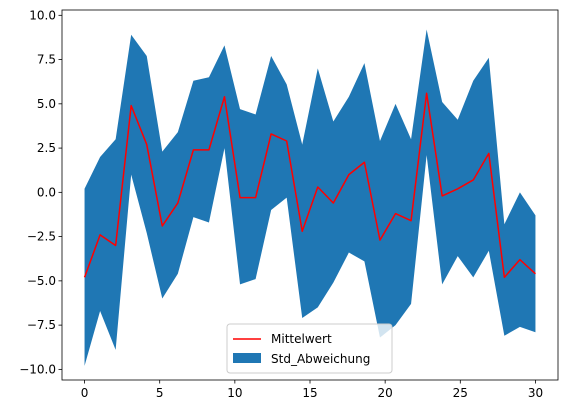 Image resolution: width=568 pixels, height=414 pixels. What do you see at coordinates (301, 339) in the screenshot?
I see `legend-label-mittelwert: Mittelwert` at bounding box center [301, 339].